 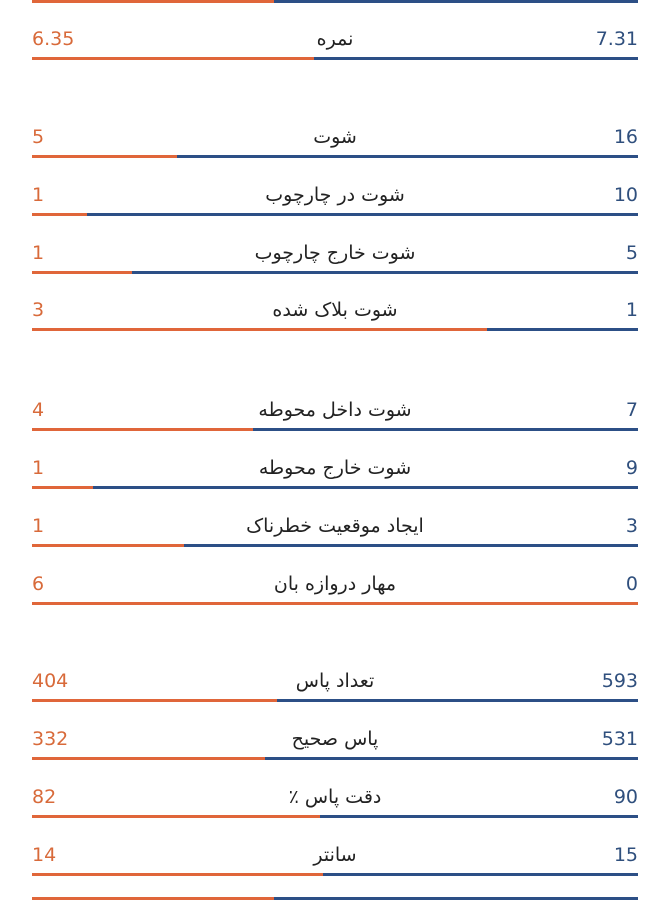 What do you see at coordinates (335, 468) in the screenshot?
I see `stat-label: شوت خارج محوطه` at bounding box center [335, 468].